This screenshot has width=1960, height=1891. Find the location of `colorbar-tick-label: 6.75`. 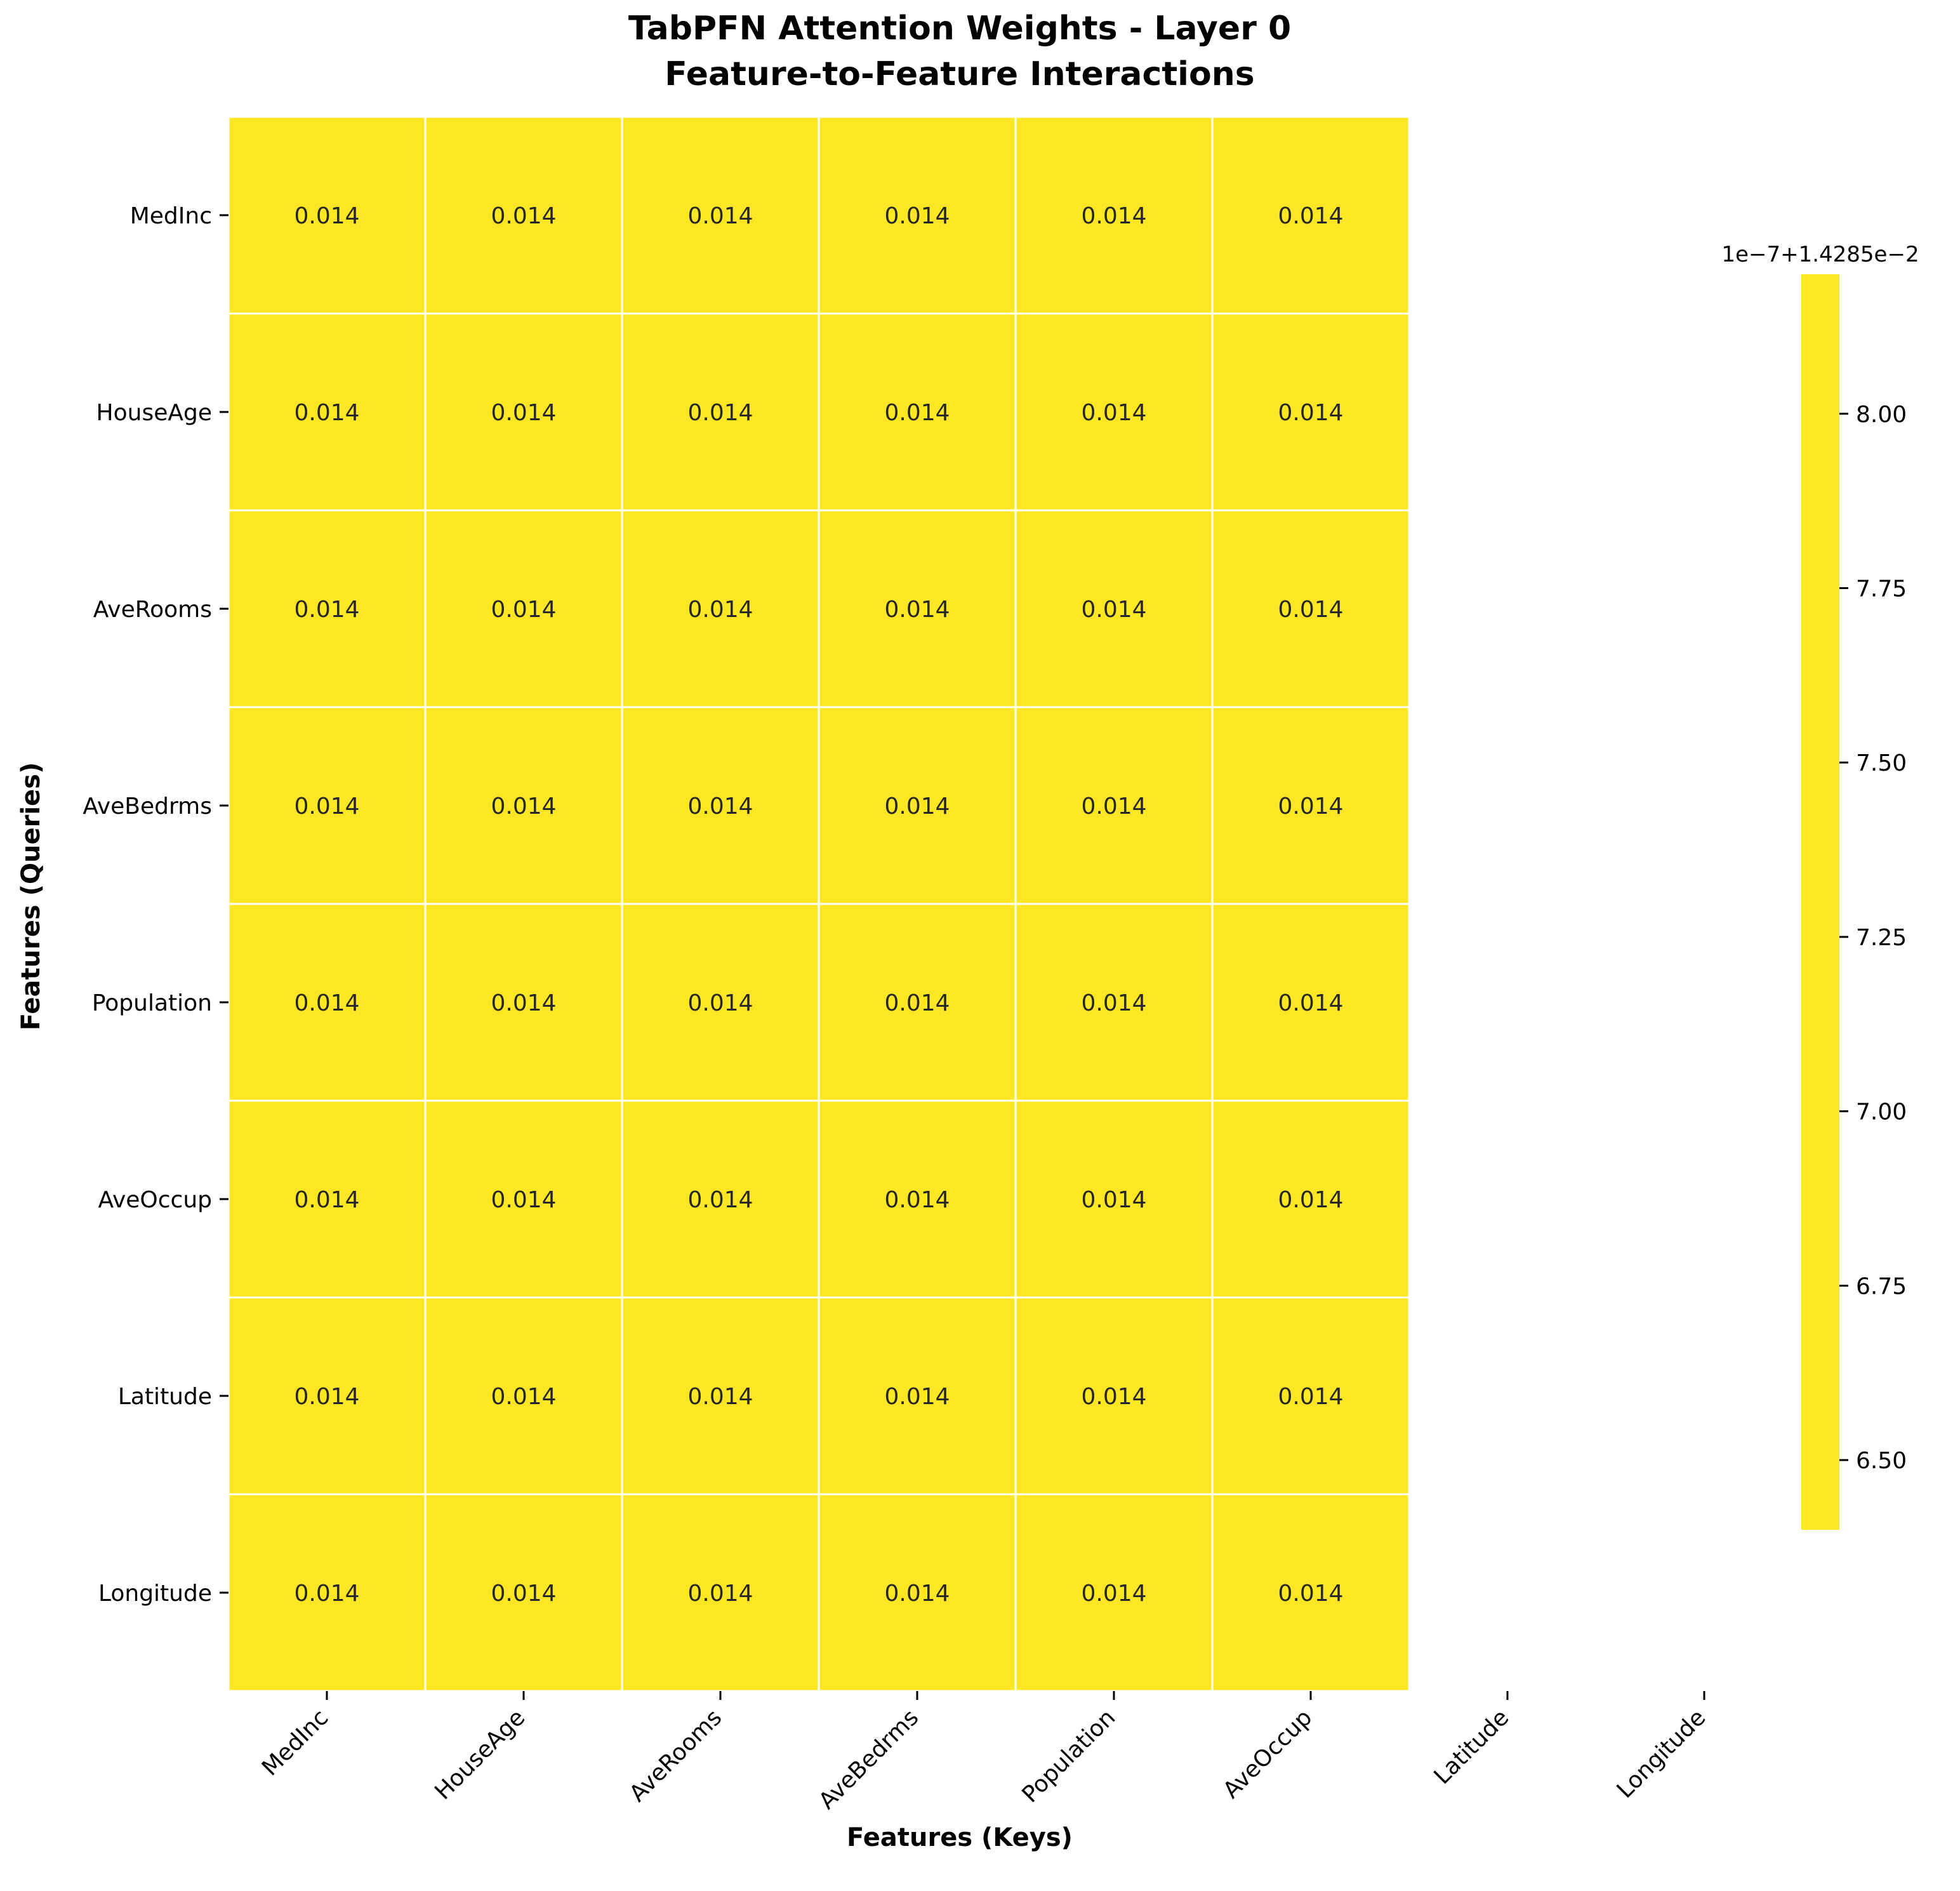

colorbar-tick-label: 6.75 is located at coordinates (1882, 1286).